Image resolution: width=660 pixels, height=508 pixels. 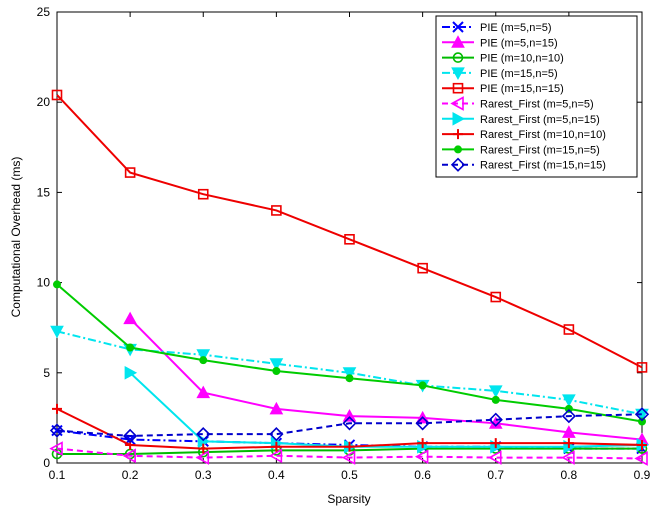 I want to click on legend-item: PIE (m=5,n=15), so click(x=500, y=42).